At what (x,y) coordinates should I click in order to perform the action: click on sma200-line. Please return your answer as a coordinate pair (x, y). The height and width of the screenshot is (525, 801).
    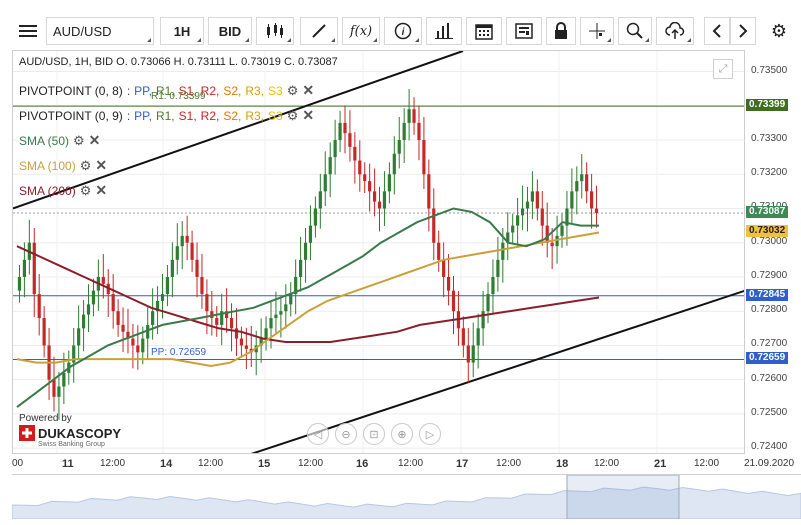
    Looking at the image, I should click on (308, 294).